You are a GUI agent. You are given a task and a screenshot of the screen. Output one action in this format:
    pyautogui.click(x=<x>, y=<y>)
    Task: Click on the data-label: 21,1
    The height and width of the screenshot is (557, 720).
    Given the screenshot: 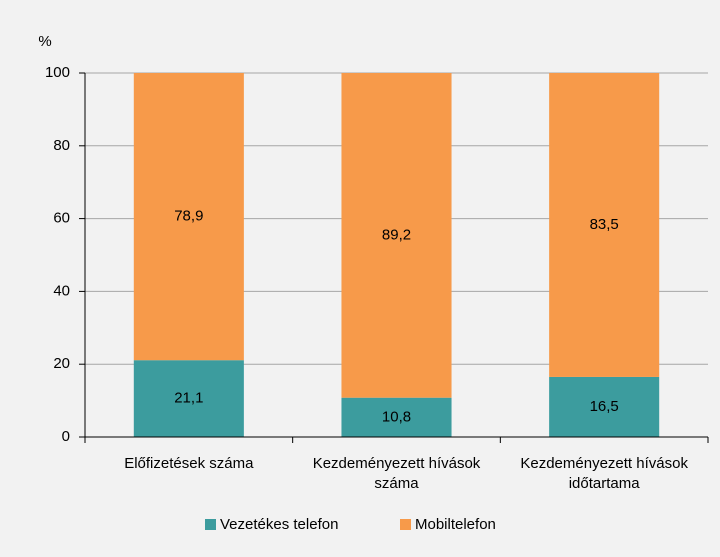 What is the action you would take?
    pyautogui.click(x=188, y=398)
    